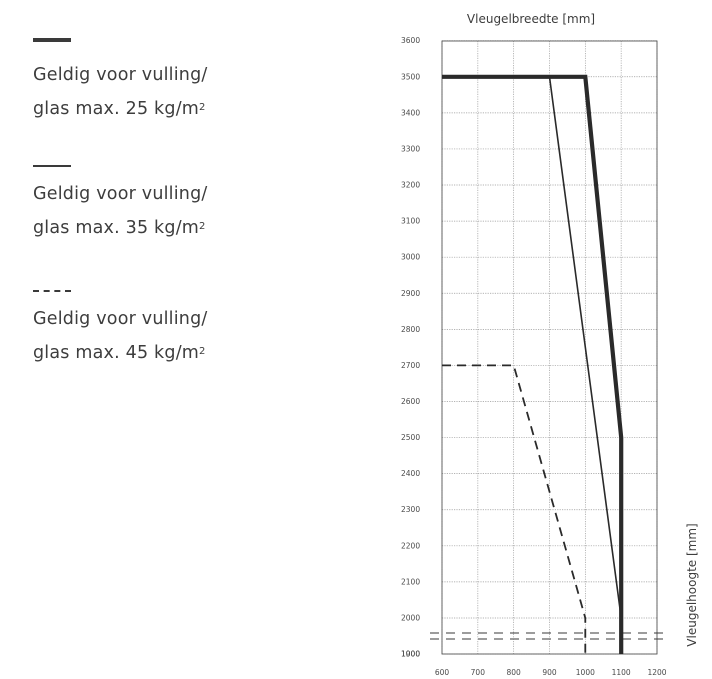  What do you see at coordinates (410, 257) in the screenshot?
I see `y-tick-label: 3000` at bounding box center [410, 257].